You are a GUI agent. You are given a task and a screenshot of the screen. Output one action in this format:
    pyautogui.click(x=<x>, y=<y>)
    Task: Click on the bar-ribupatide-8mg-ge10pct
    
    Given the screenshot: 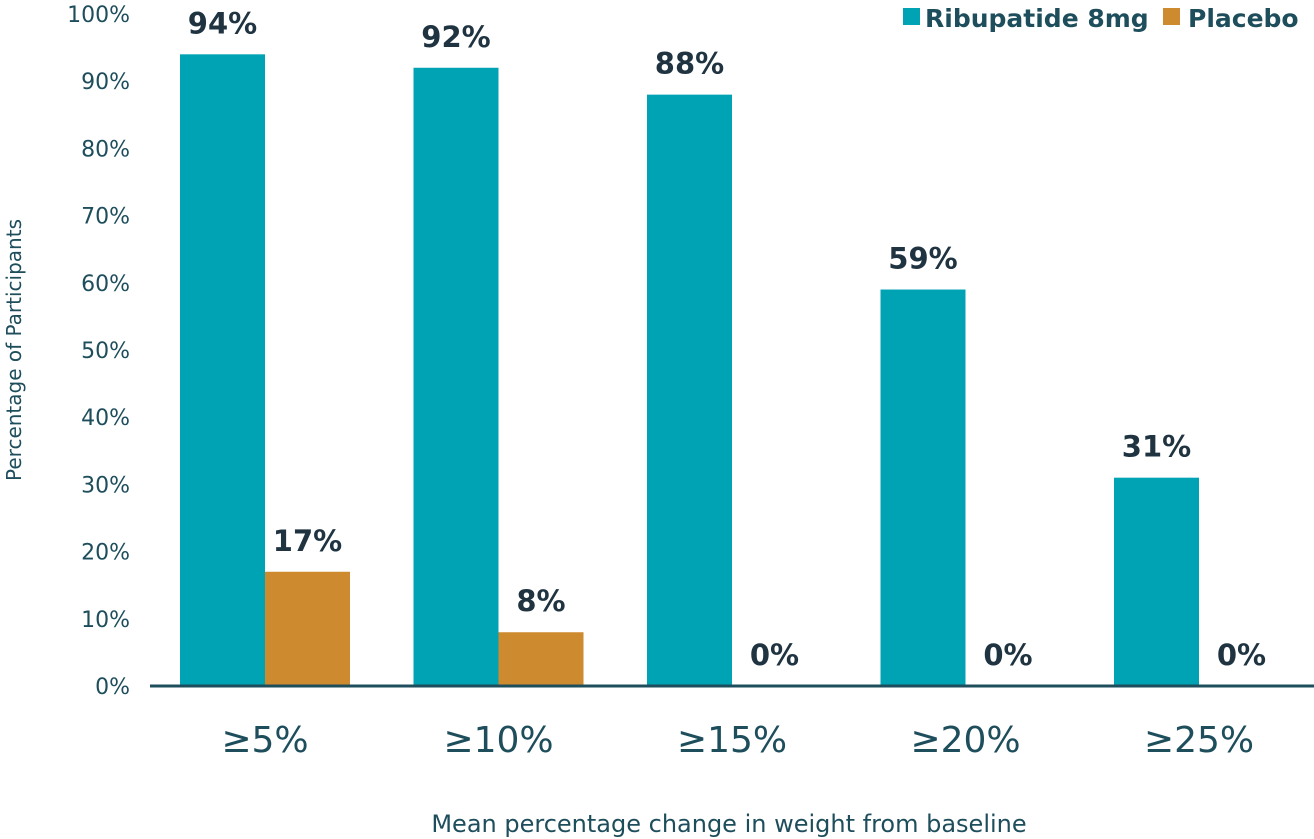 What is the action you would take?
    pyautogui.click(x=456, y=376)
    